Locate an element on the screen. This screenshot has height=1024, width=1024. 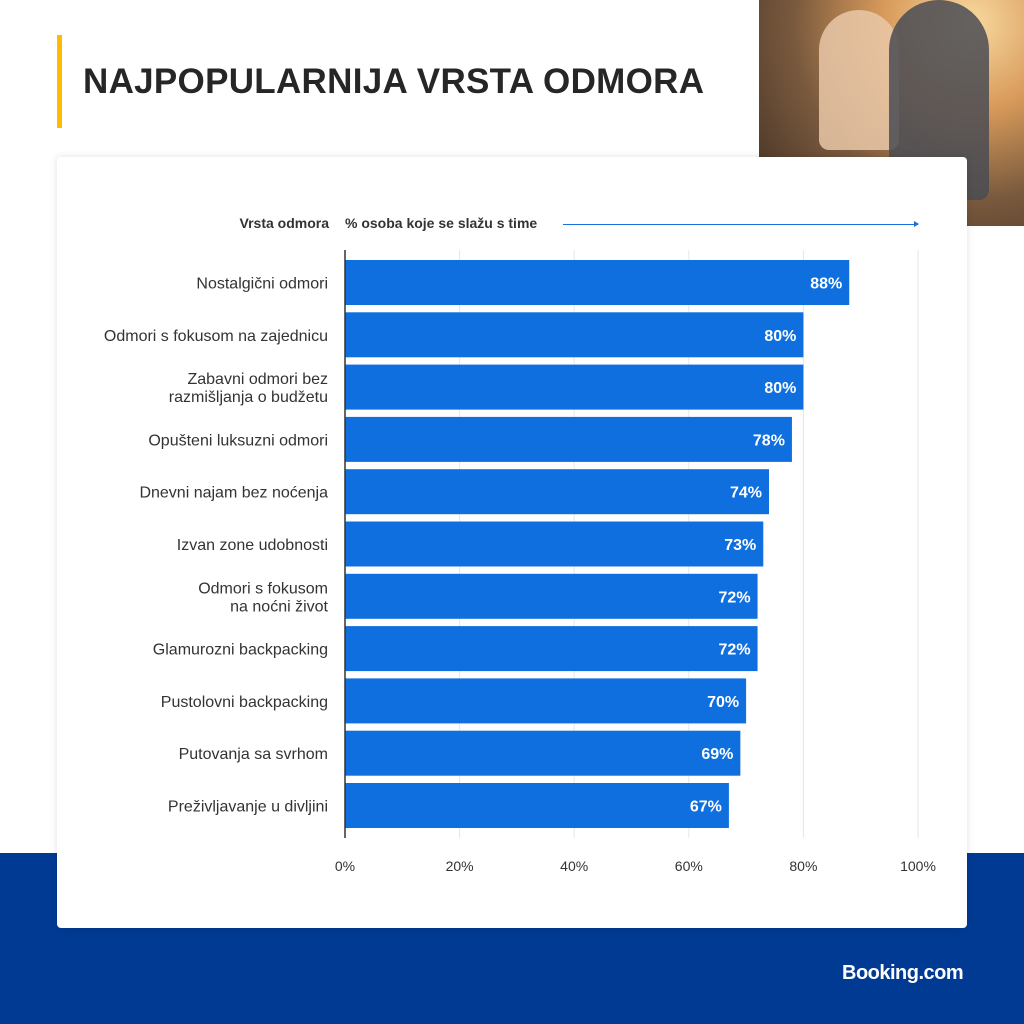
data-label: 88% is located at coordinates (826, 284).